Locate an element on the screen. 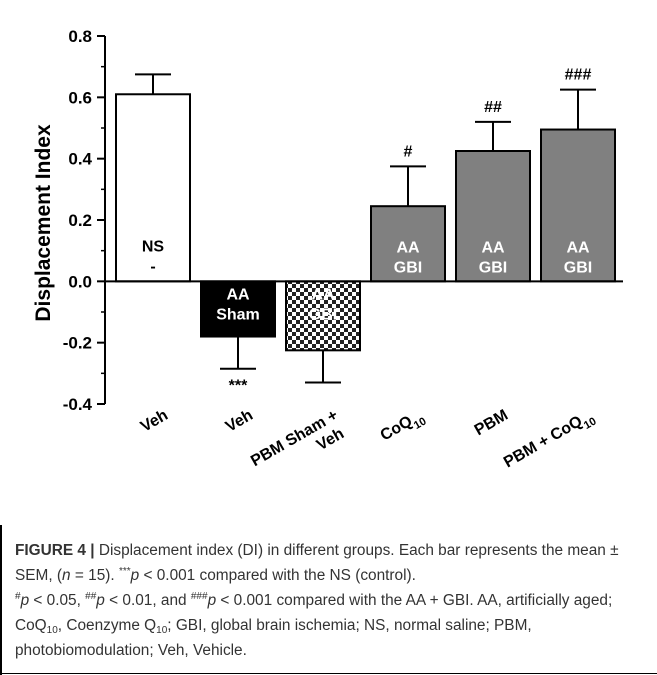  caption-hash: ## is located at coordinates (91, 596).